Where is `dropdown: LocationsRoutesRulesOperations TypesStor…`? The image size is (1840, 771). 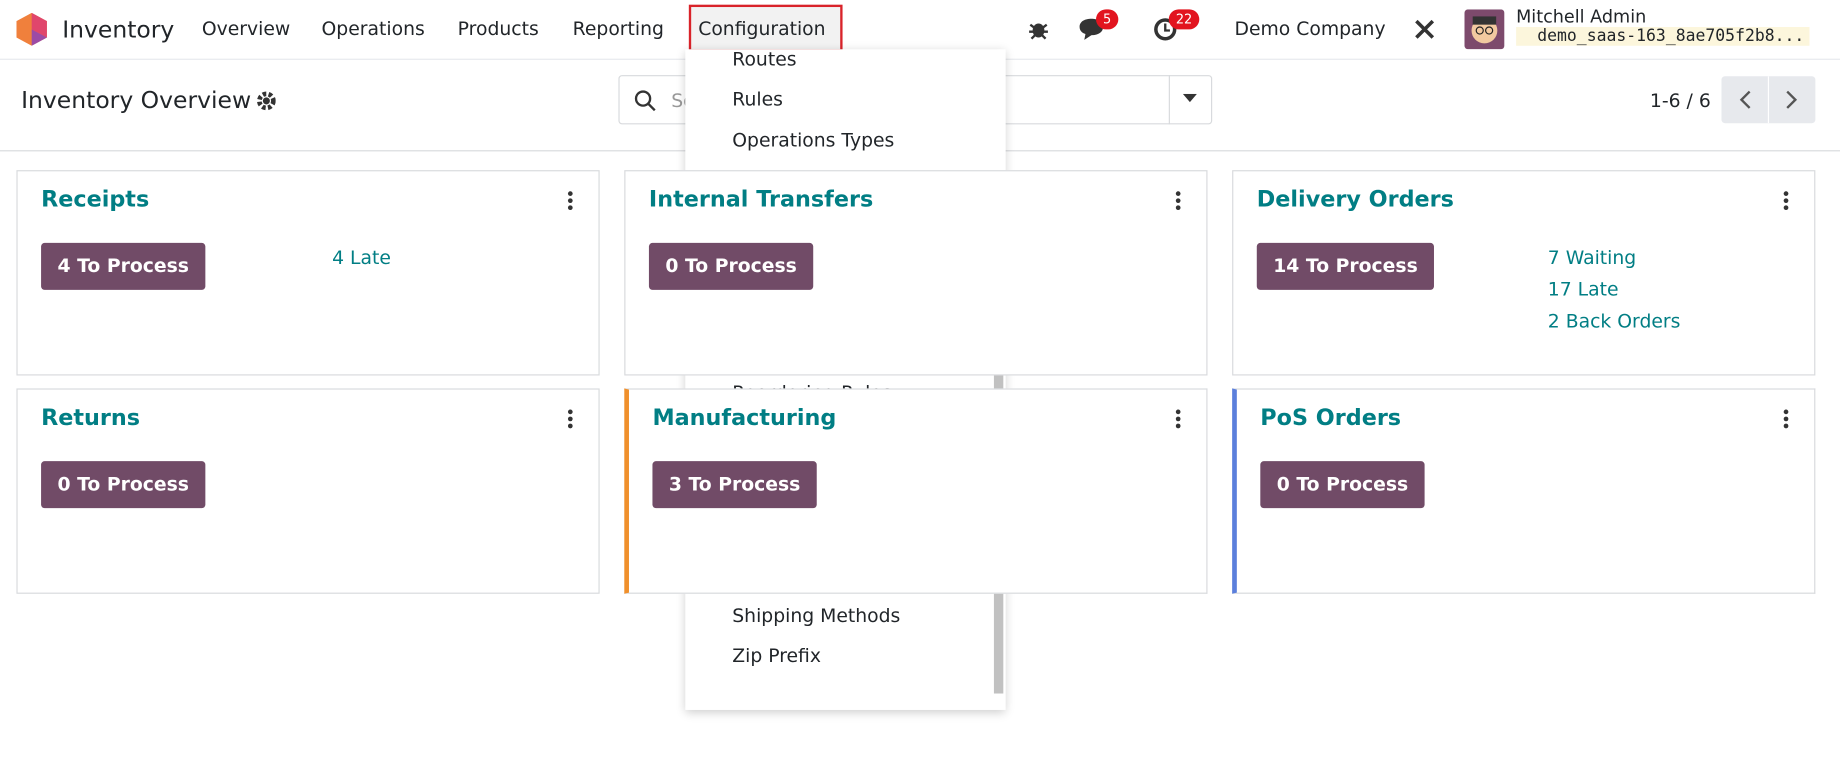
dropdown: LocationsRoutesRulesOperations TypesStor… is located at coordinates (845, 379).